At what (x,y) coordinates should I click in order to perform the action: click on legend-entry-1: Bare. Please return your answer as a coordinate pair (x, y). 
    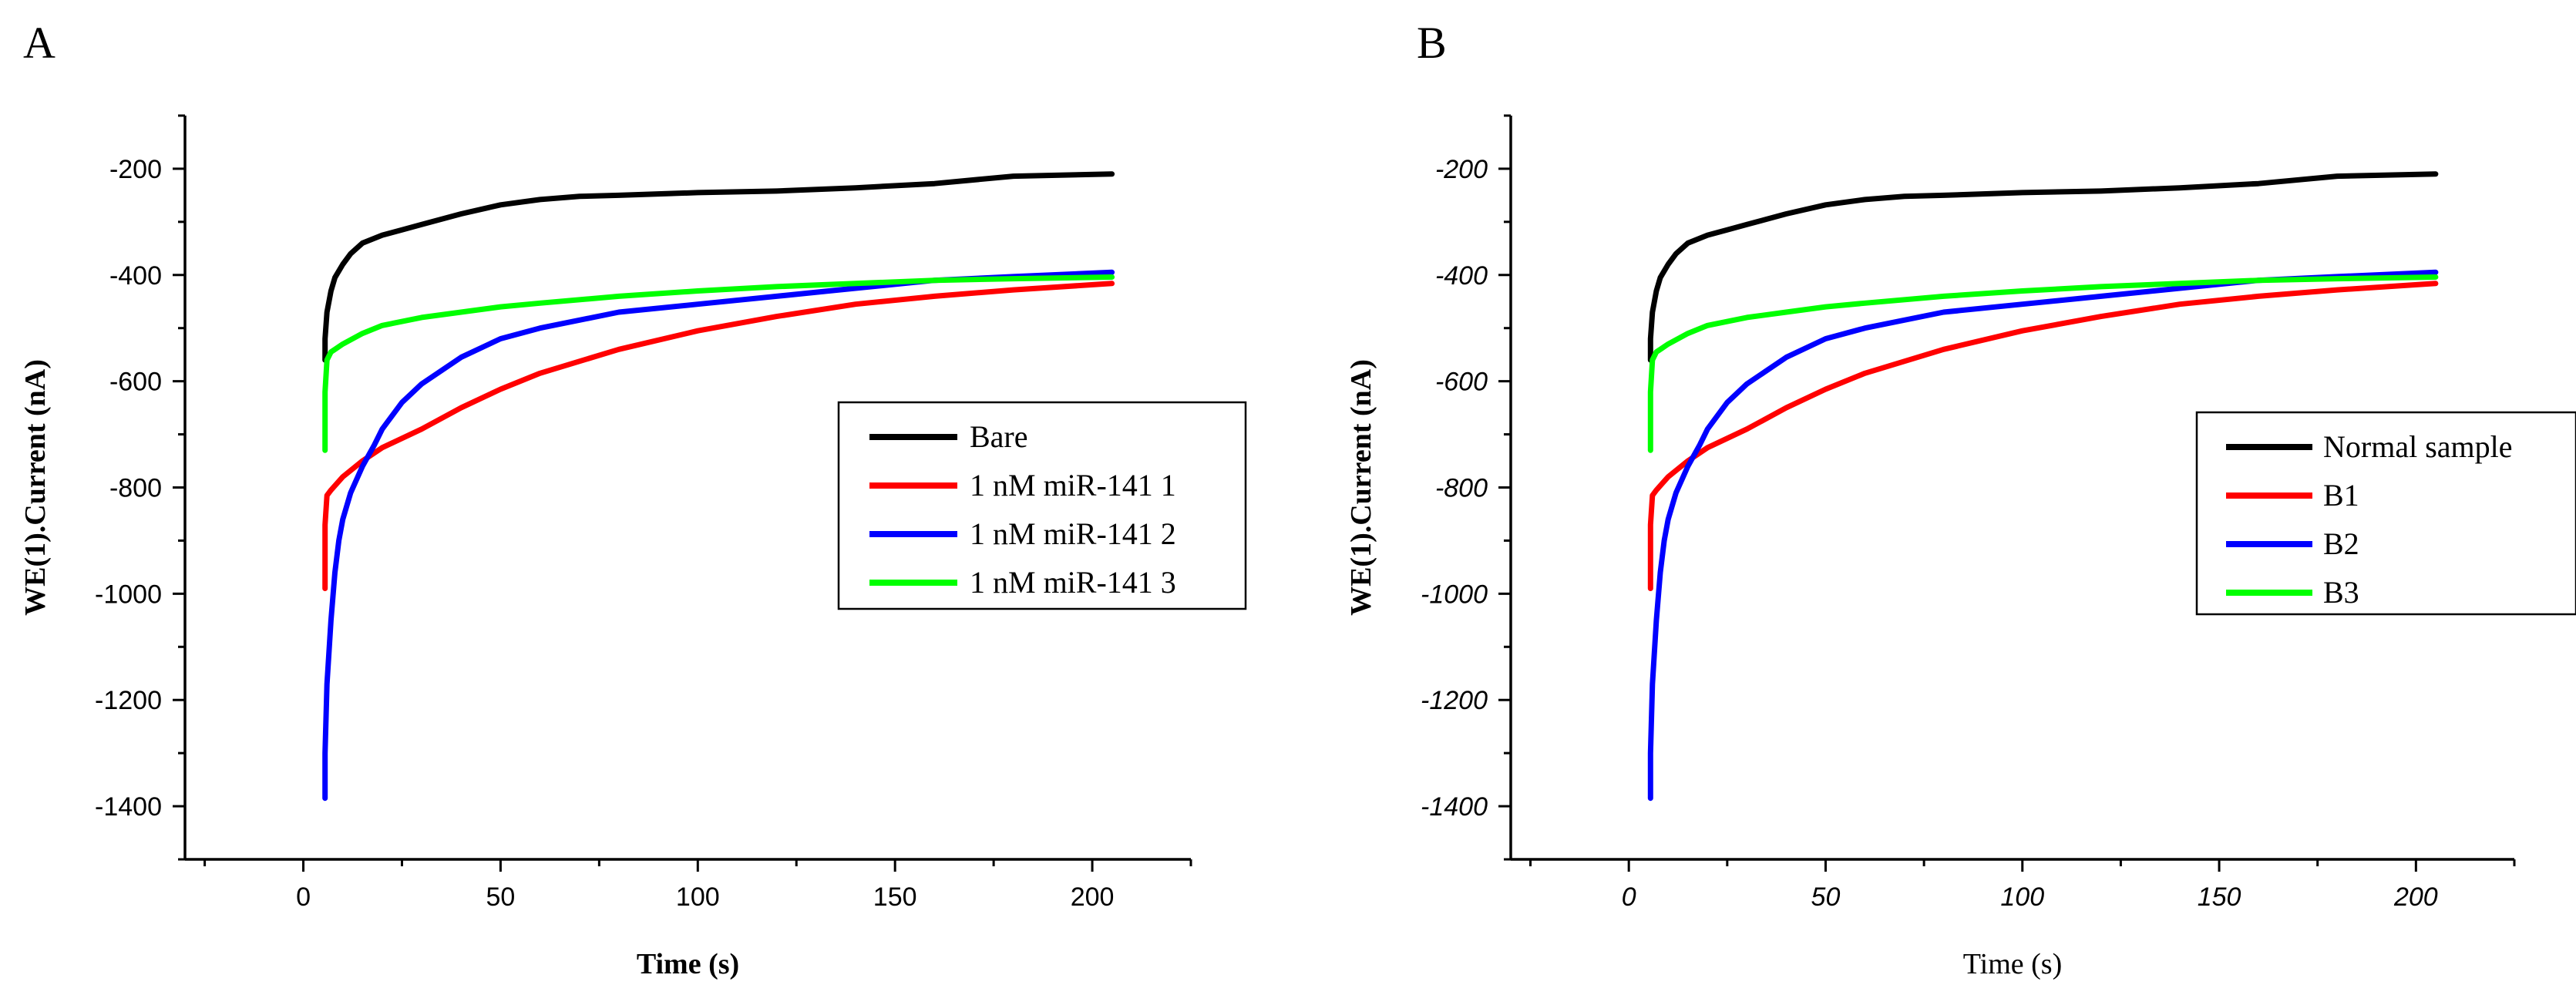
    Looking at the image, I should click on (999, 437).